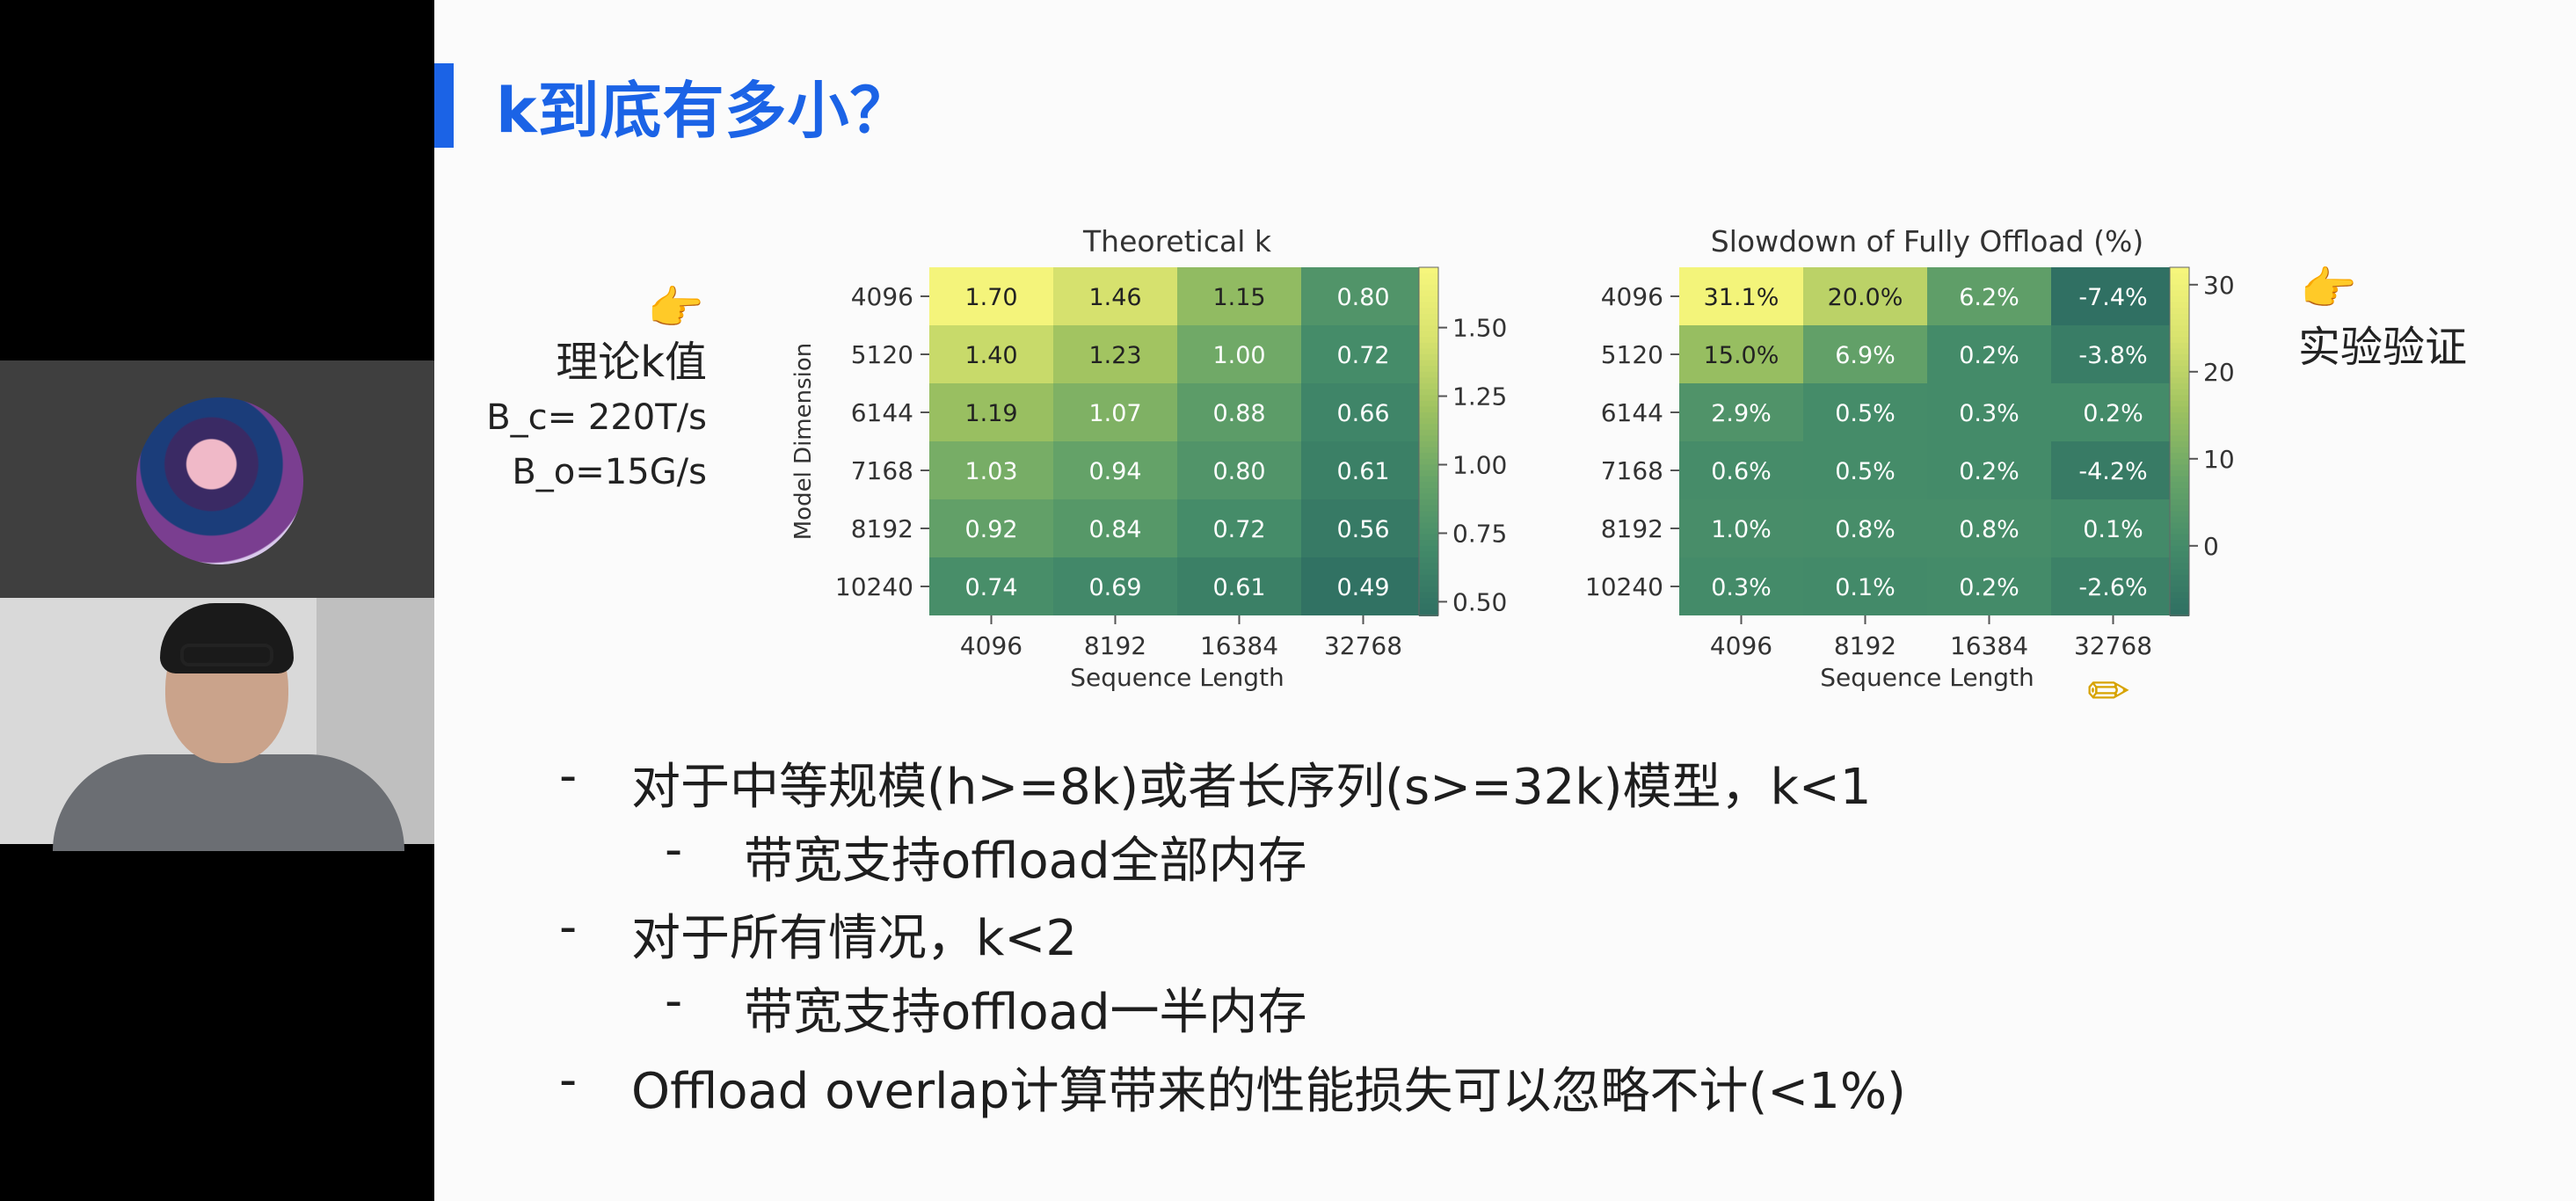  I want to click on cell-value-label: 1.00, so click(1238, 356).